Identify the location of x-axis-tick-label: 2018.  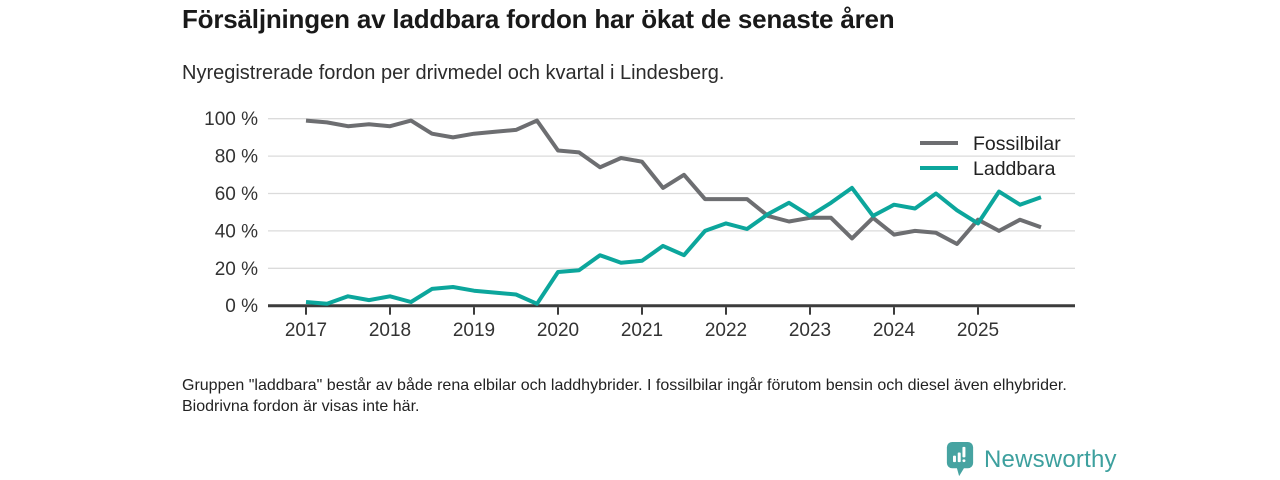
(390, 330).